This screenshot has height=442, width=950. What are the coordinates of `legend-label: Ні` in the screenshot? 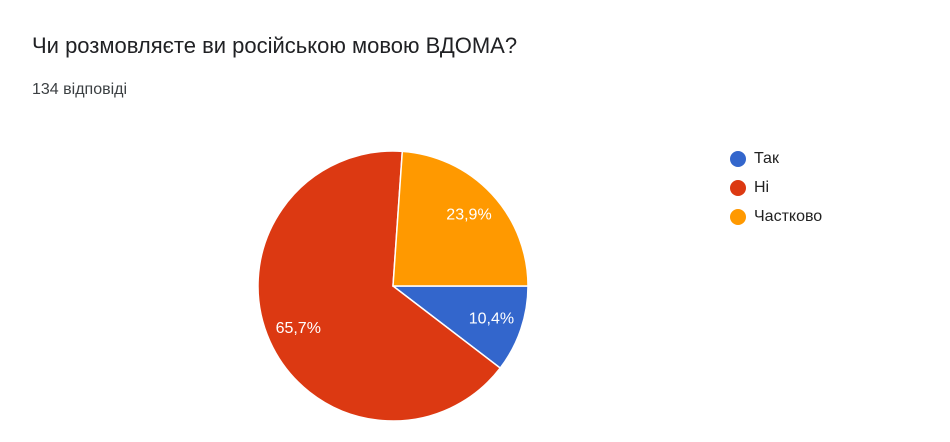 It's located at (761, 187).